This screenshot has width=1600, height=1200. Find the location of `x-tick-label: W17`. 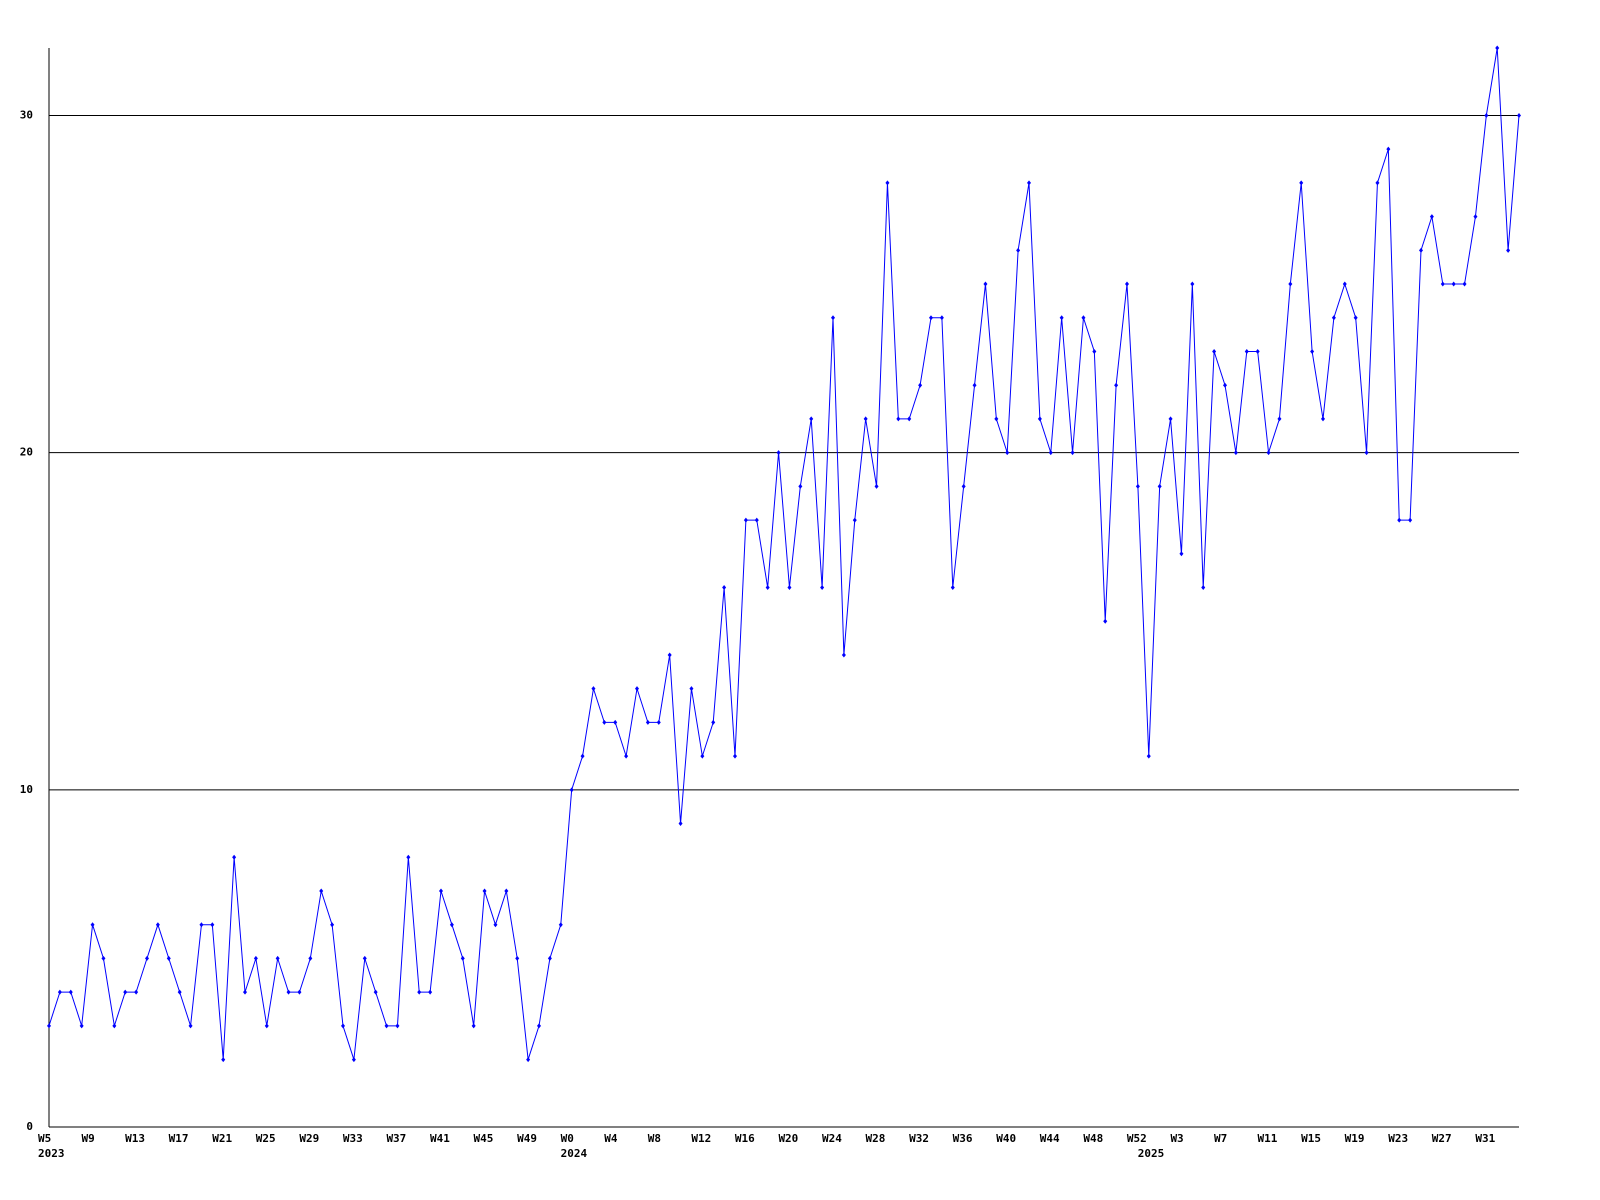

x-tick-label: W17 is located at coordinates (179, 1138).